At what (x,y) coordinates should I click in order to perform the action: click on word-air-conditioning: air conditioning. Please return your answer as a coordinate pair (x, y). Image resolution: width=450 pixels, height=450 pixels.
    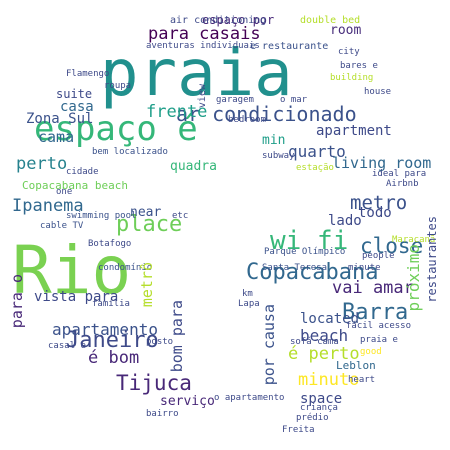
    Looking at the image, I should click on (218, 20).